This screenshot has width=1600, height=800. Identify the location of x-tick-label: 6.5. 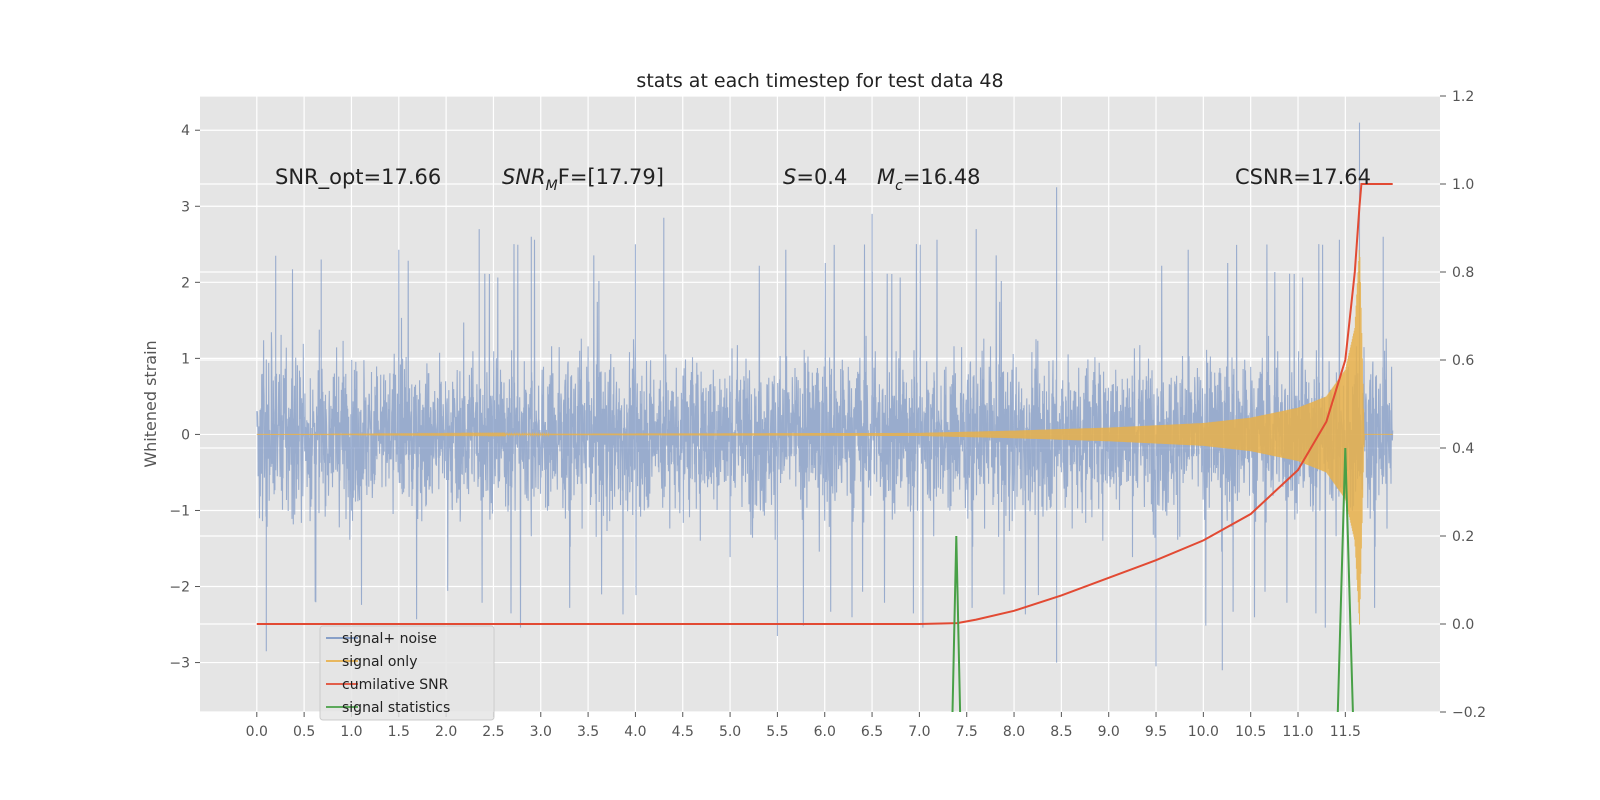
(872, 732).